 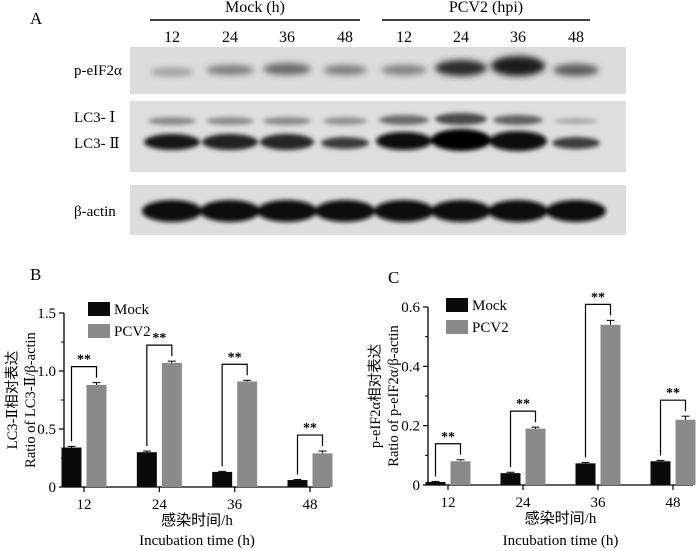 What do you see at coordinates (98, 71) in the screenshot?
I see `blot-label-peif2a: p-eIF2α` at bounding box center [98, 71].